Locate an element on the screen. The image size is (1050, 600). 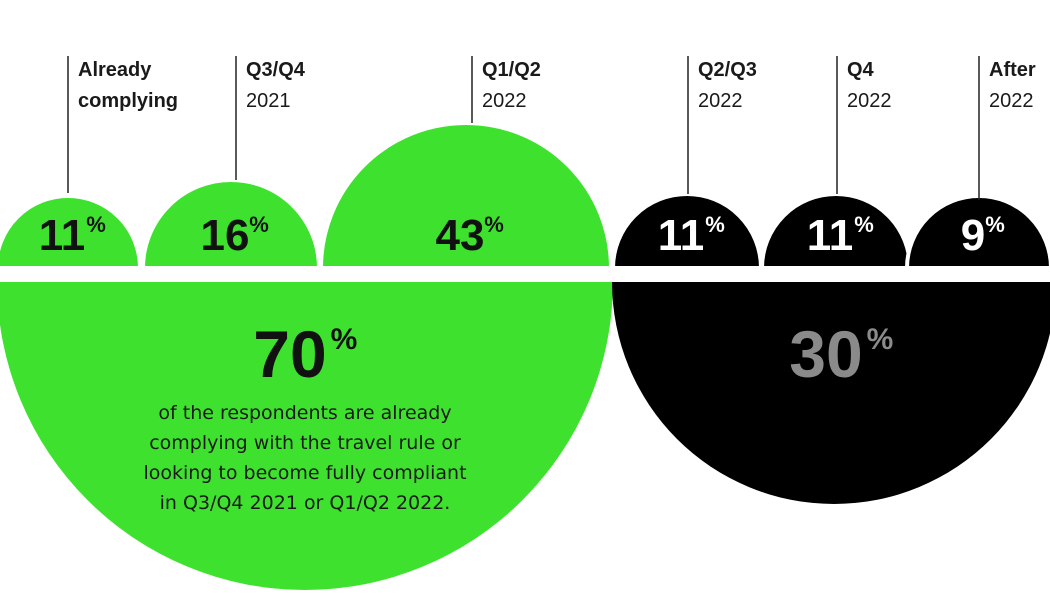
category-title: Q4 is located at coordinates (861, 70).